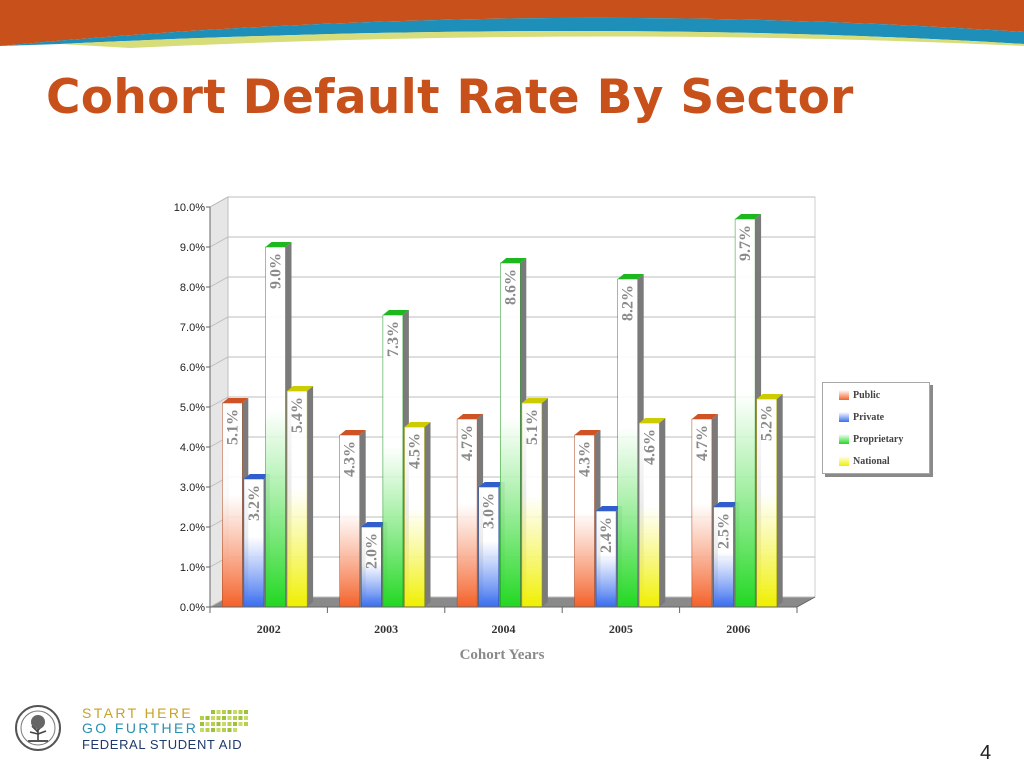 The image size is (1024, 768). I want to click on data-label: 3.0%, so click(489, 511).